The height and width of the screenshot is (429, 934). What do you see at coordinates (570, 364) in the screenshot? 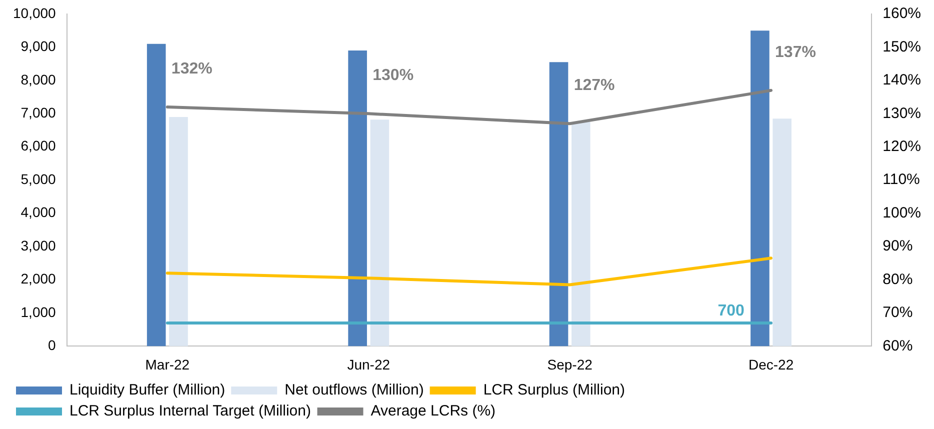
I see `x-tick-label: Sep-22` at bounding box center [570, 364].